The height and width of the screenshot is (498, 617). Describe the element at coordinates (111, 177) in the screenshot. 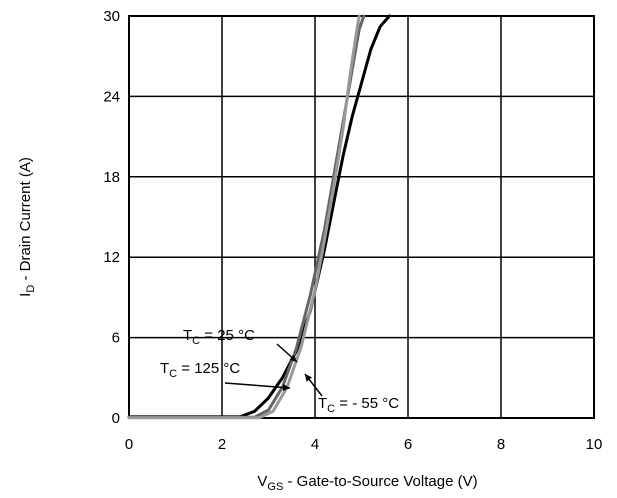

I see `y-tick-label: 18` at that location.